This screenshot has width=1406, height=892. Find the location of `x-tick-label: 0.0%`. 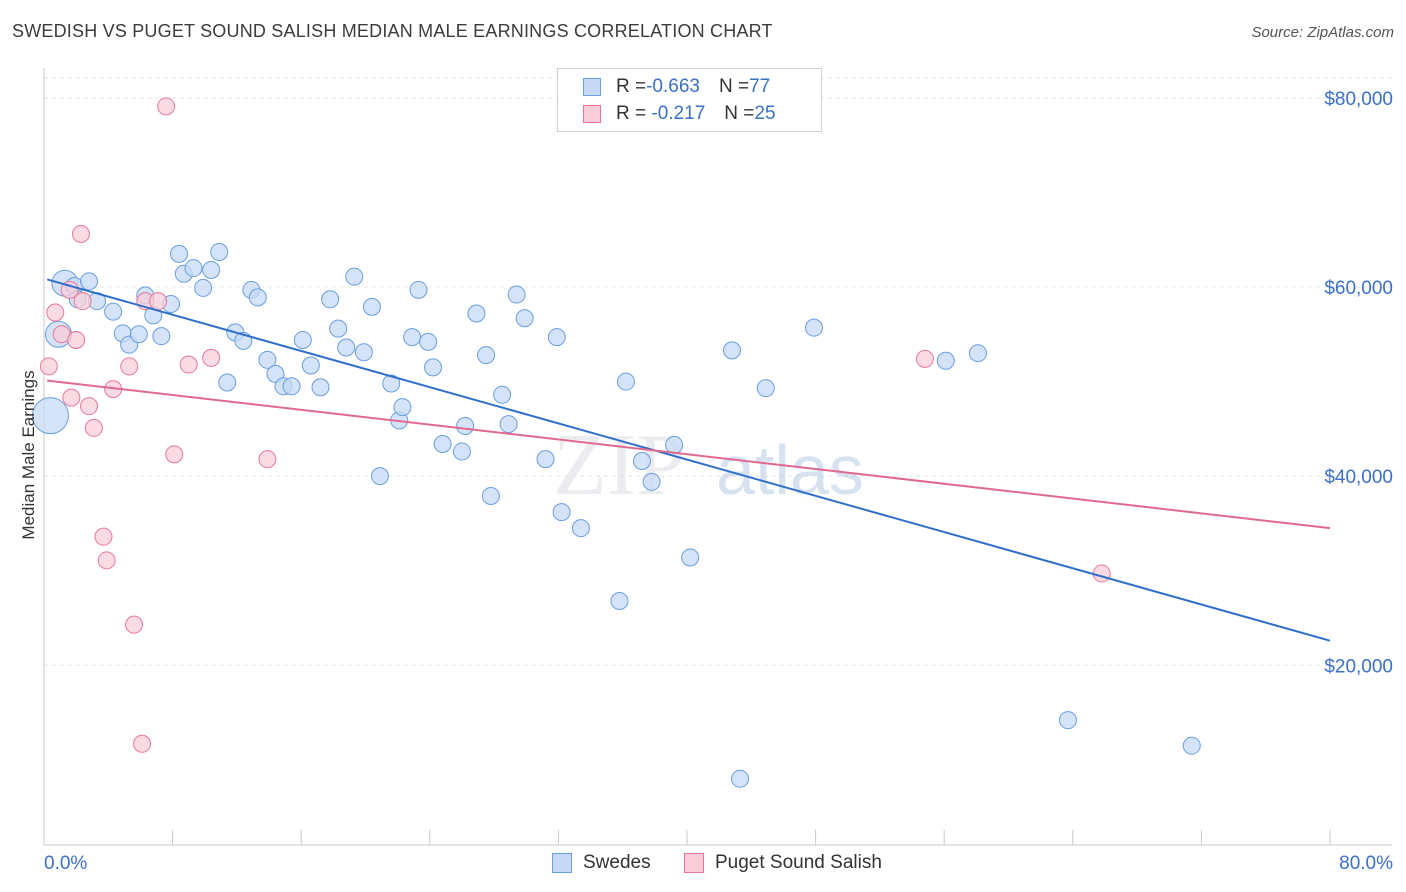

x-tick-label: 0.0% is located at coordinates (65, 863).